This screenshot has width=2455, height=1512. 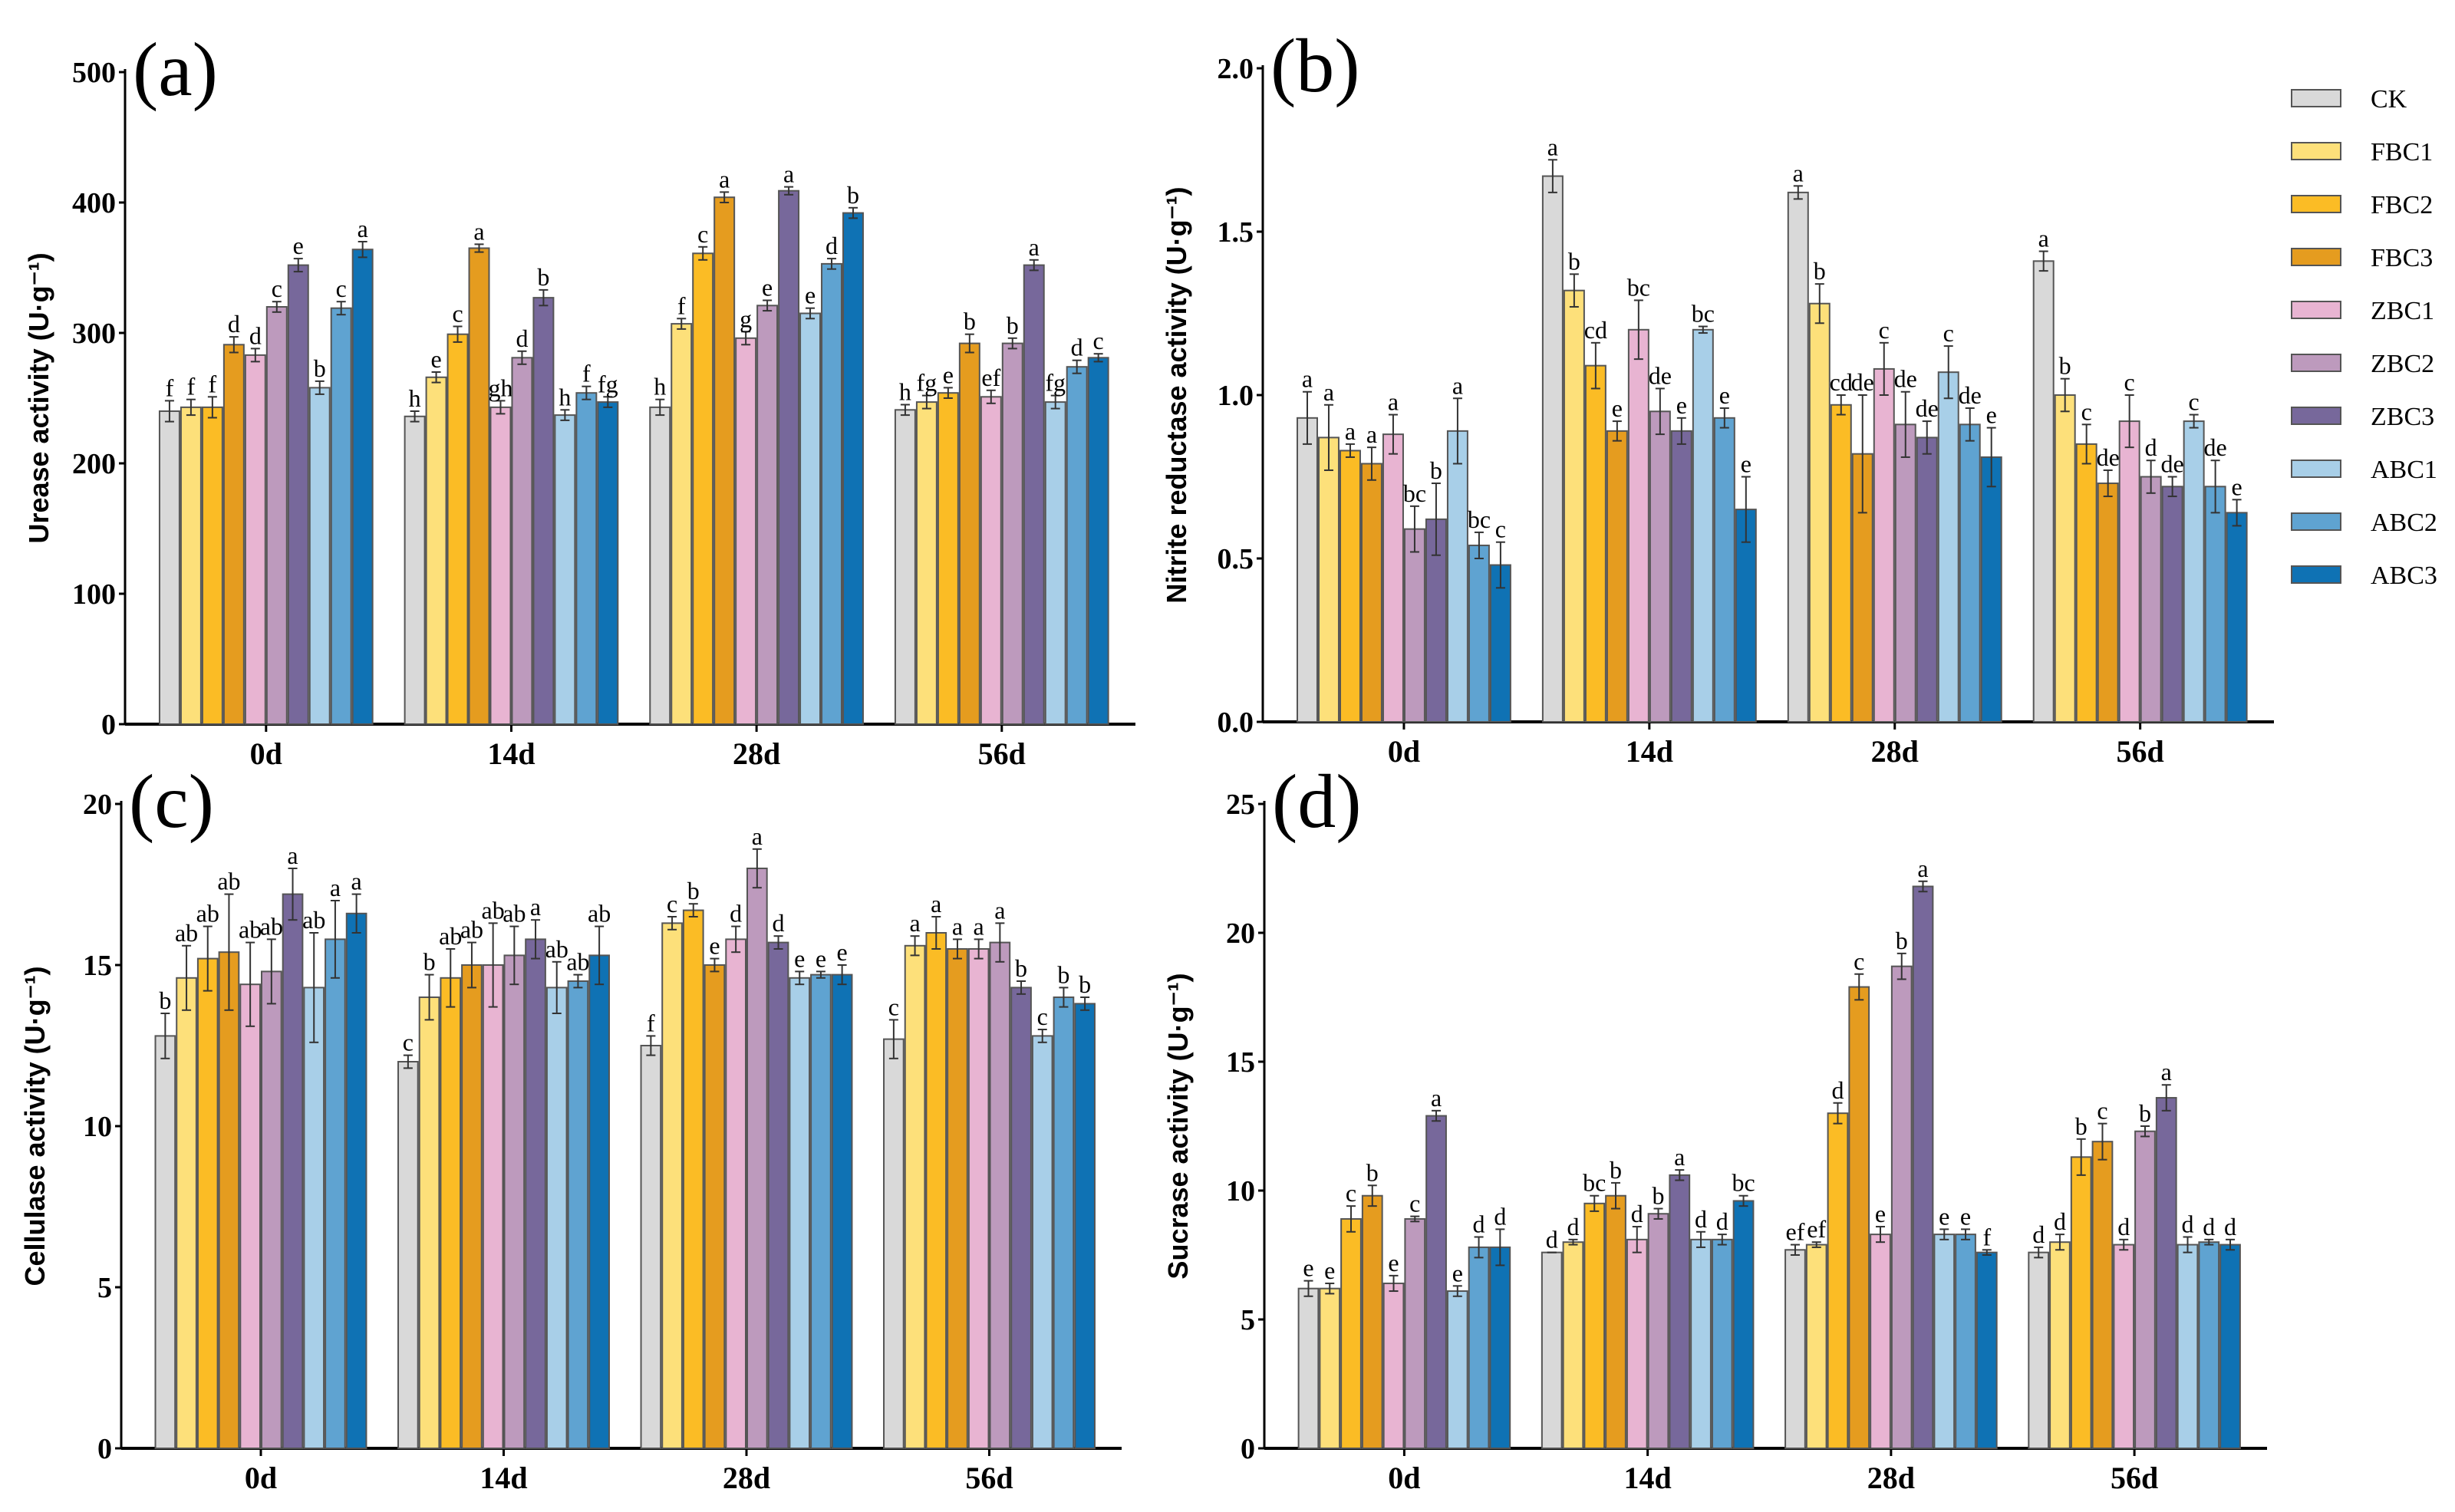 What do you see at coordinates (2402, 258) in the screenshot?
I see `legend-label-fbc3: FBC3` at bounding box center [2402, 258].